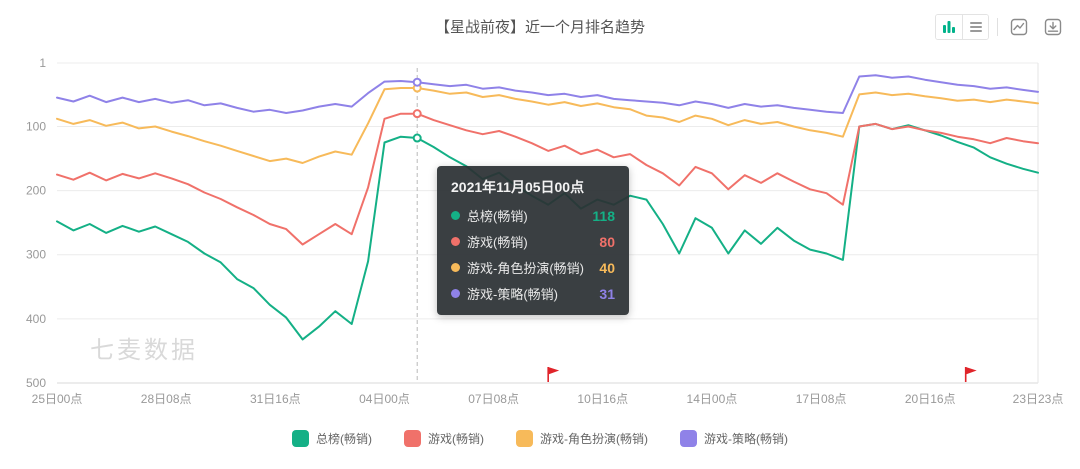 The height and width of the screenshot is (469, 1080). Describe the element at coordinates (533, 215) in the screenshot. I see `tooltip-row-total: 总榜(畅销) 118` at that location.